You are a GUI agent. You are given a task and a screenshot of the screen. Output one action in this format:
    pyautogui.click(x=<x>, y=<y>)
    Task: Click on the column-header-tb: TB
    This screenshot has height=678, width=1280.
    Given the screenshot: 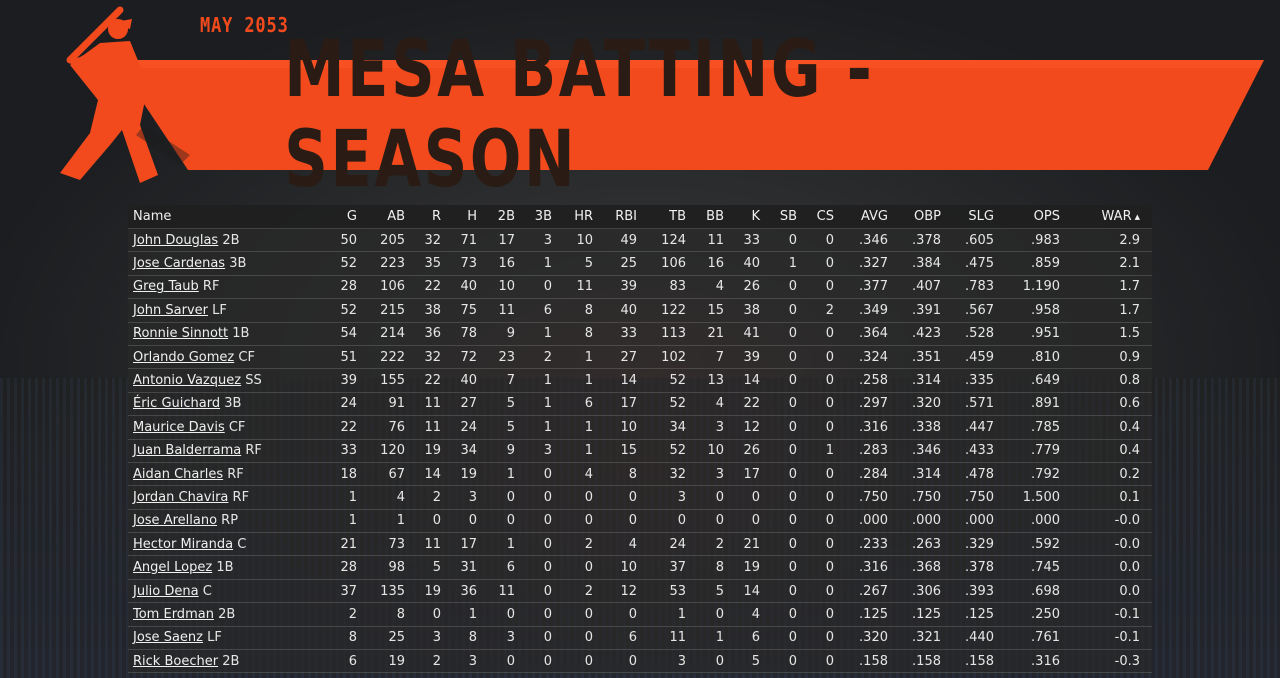 What is the action you would take?
    pyautogui.click(x=661, y=217)
    